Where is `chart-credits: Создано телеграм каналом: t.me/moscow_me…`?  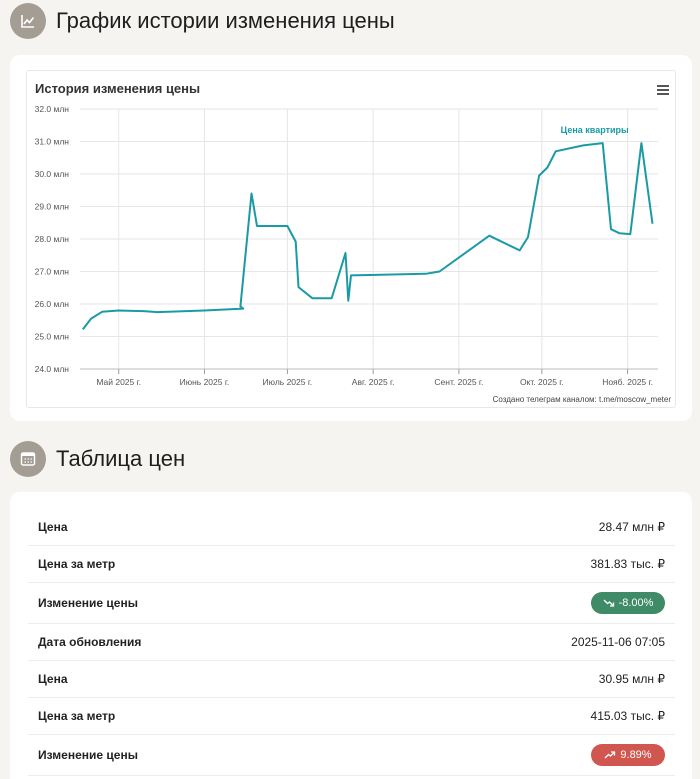 chart-credits: Создано телеграм каналом: t.me/moscow_me… is located at coordinates (581, 399).